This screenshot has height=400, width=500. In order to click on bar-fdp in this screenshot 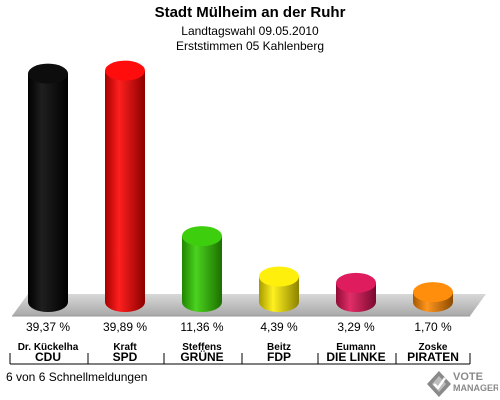, I will do `click(279, 289)`.